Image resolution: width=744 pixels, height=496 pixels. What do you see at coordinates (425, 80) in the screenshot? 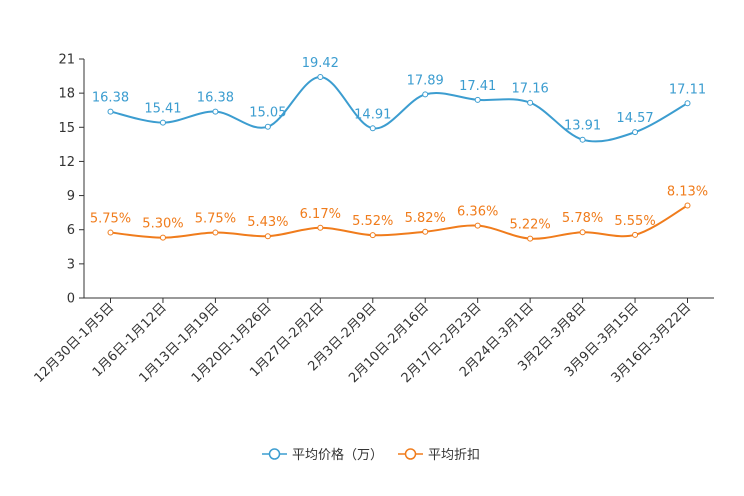
I see `data-label: 17.89` at bounding box center [425, 80].